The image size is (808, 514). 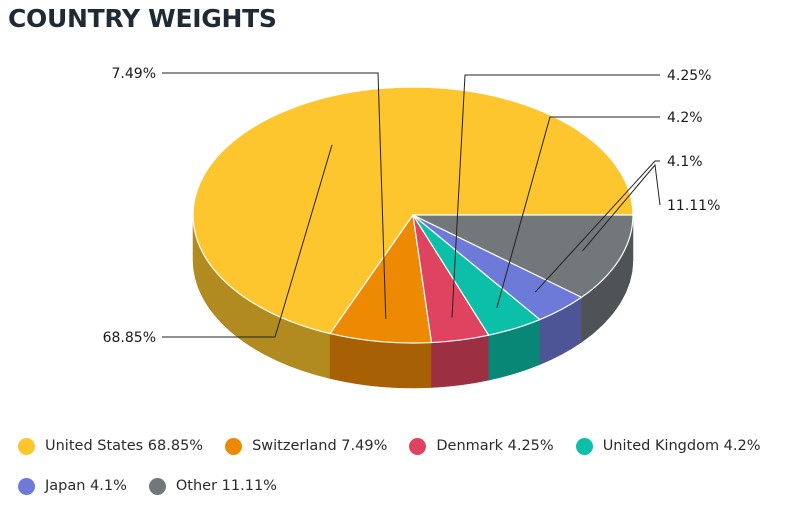 What do you see at coordinates (157, 486) in the screenshot?
I see `legend-swatch-other` at bounding box center [157, 486].